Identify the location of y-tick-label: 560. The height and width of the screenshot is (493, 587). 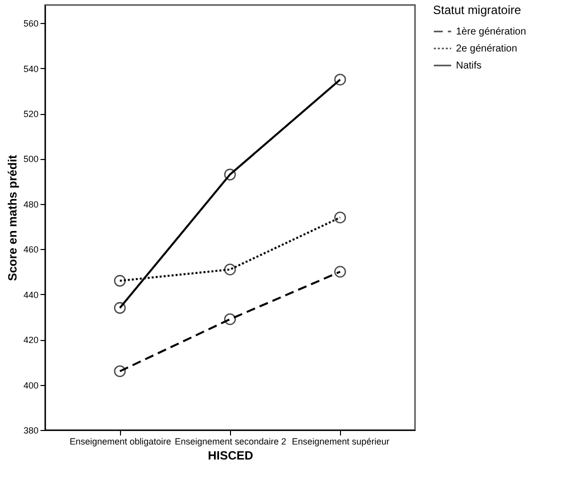
(30, 23).